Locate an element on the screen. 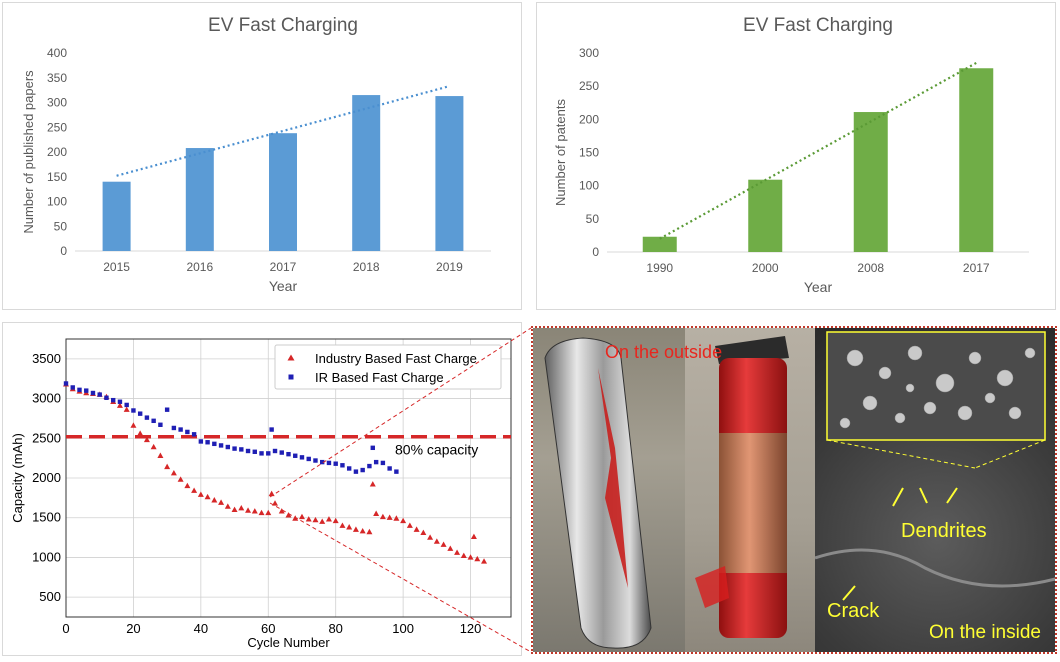 The height and width of the screenshot is (662, 1060). sem-micrograph-icon is located at coordinates (934, 466).